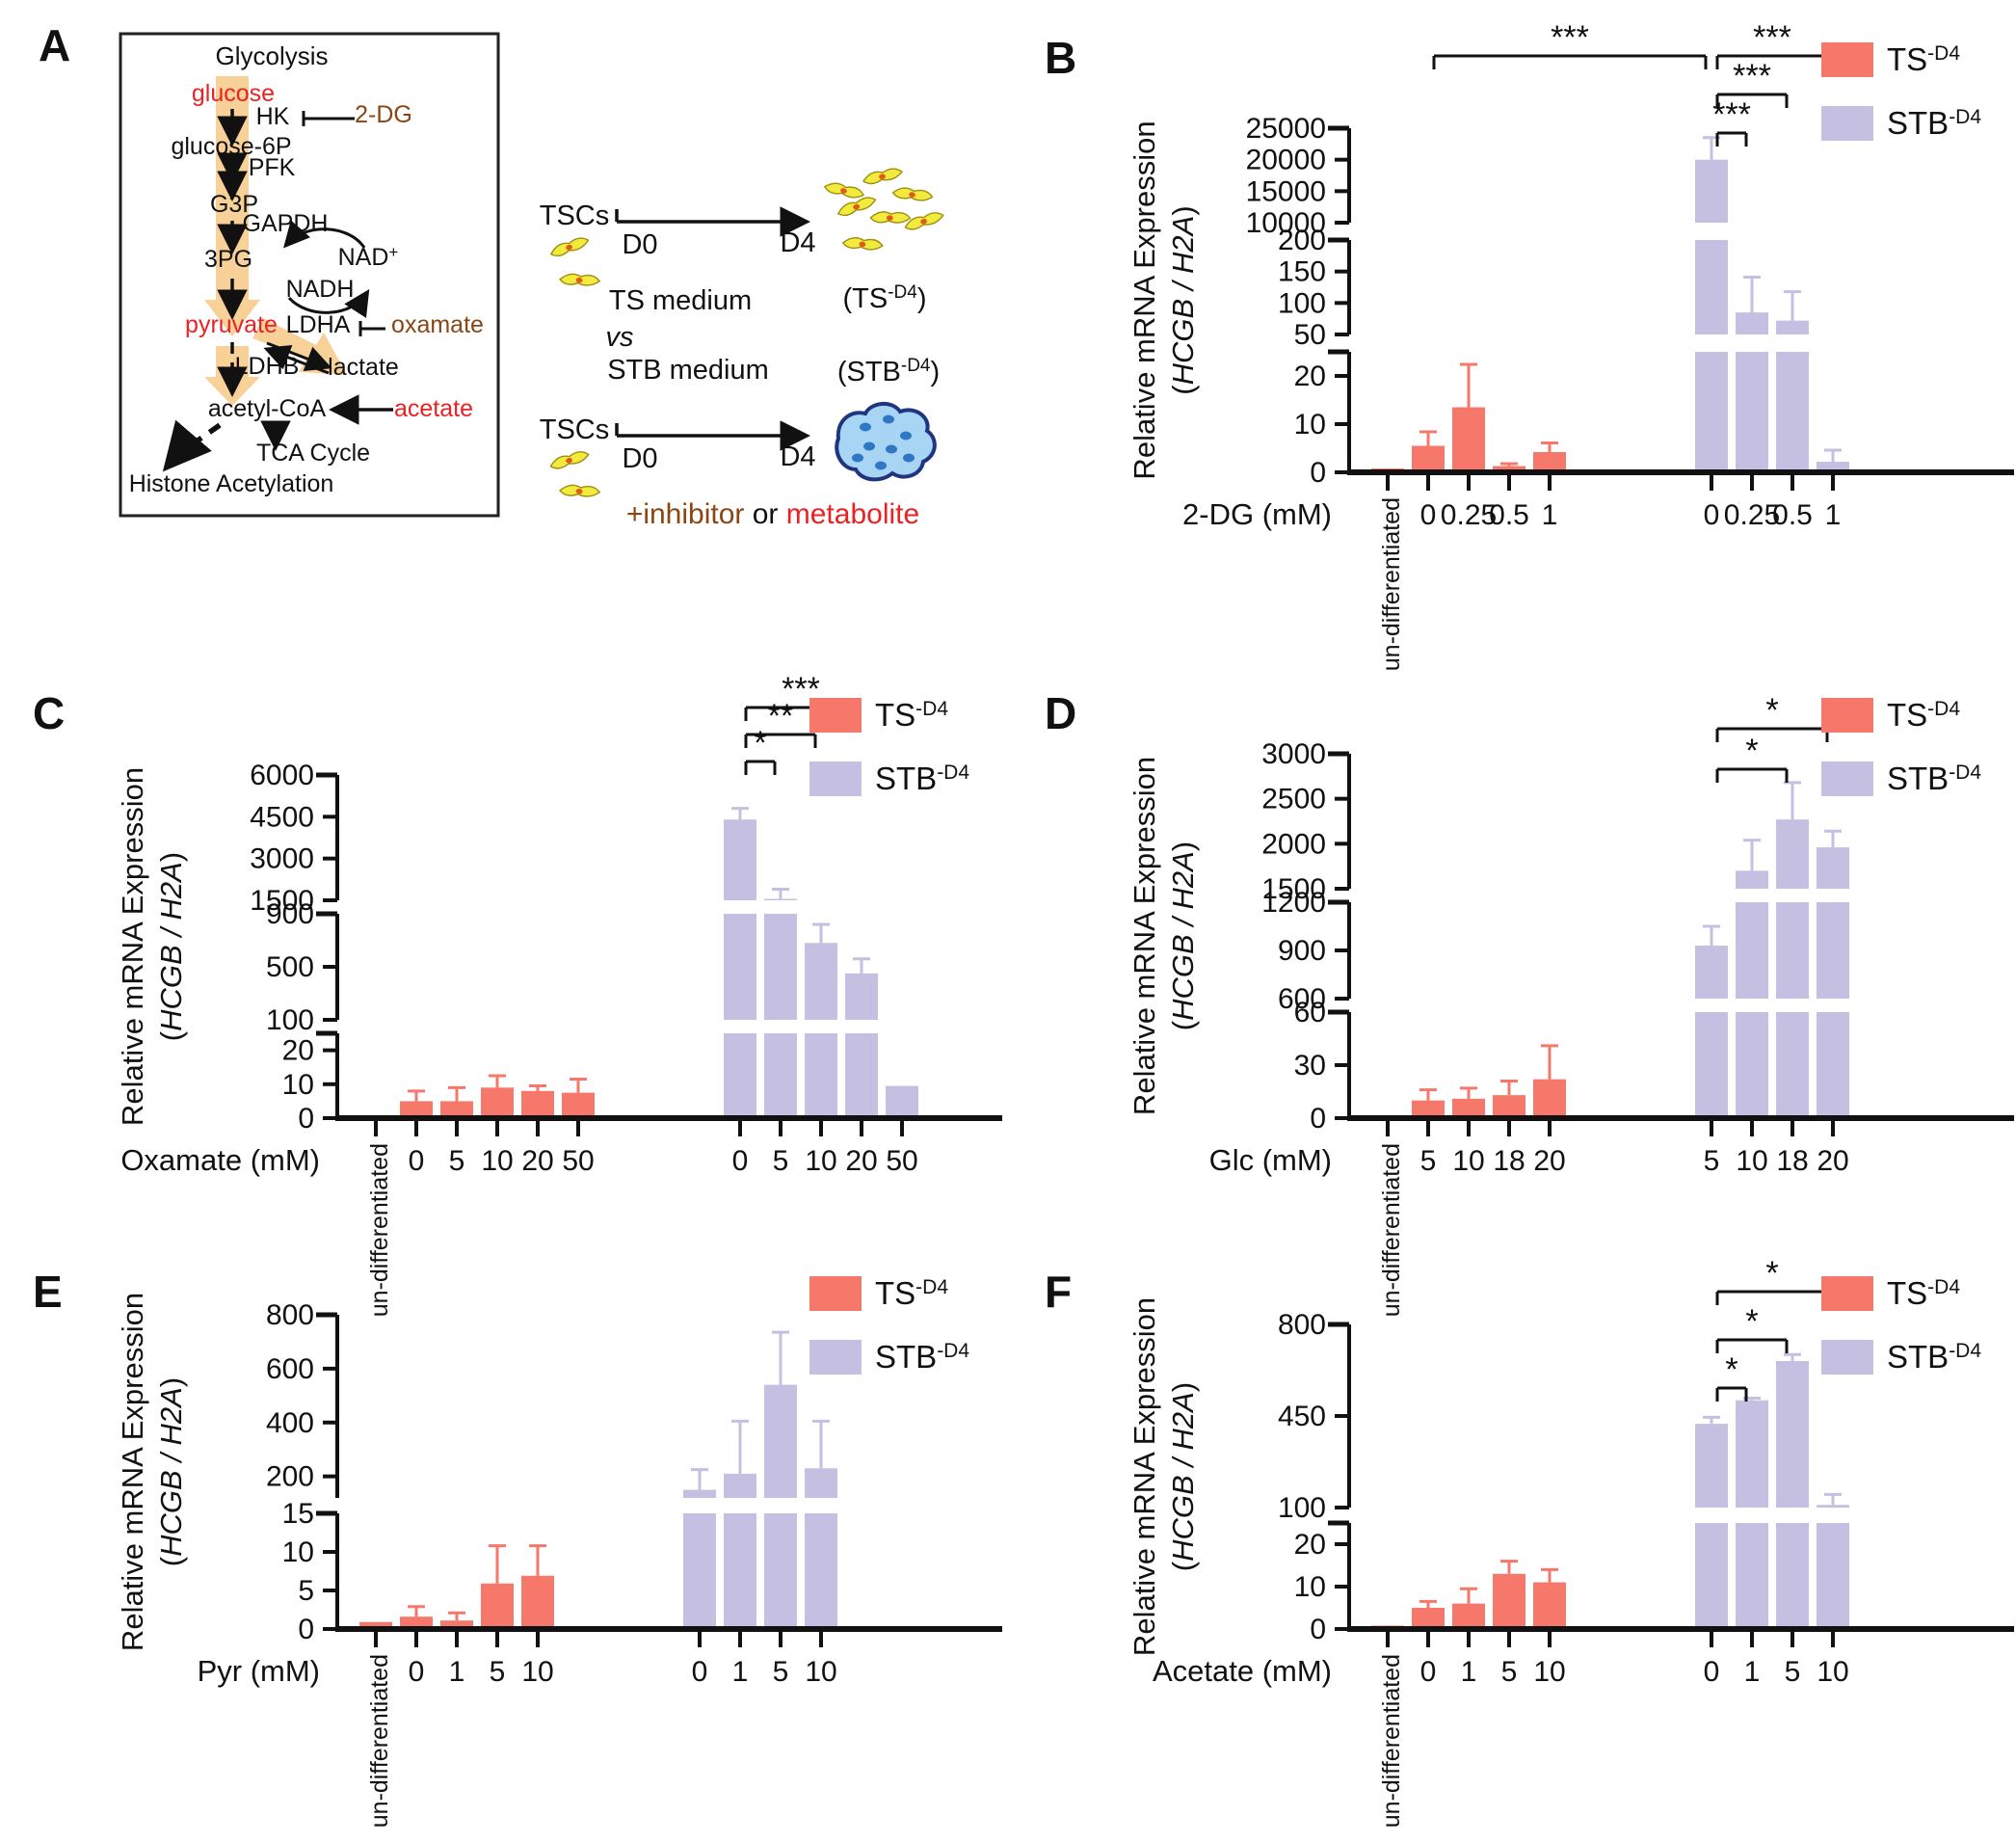 This screenshot has height=1843, width=2016. I want to click on d4-label-top: D4, so click(798, 242).